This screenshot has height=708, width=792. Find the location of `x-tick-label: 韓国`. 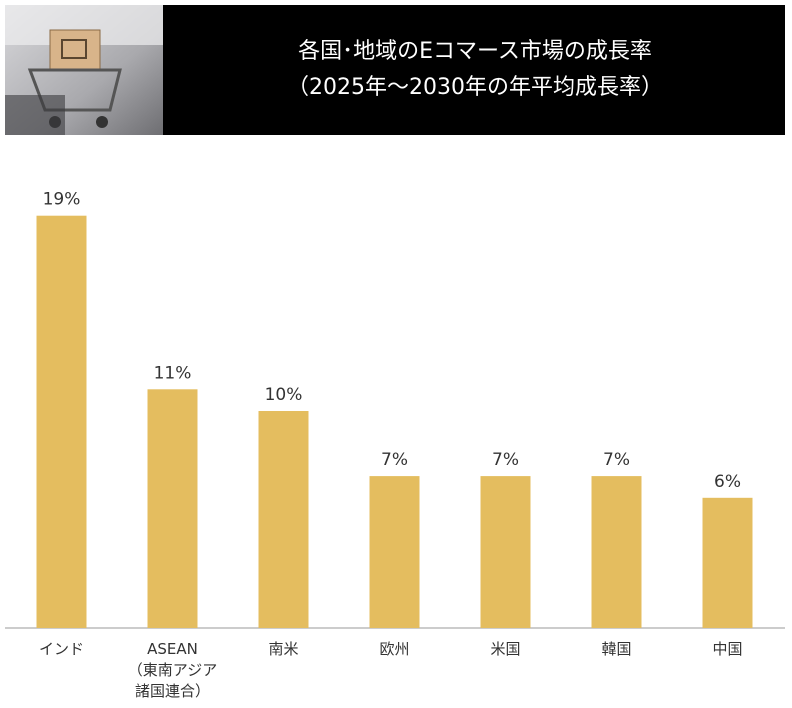

x-tick-label: 韓国 is located at coordinates (616, 649).